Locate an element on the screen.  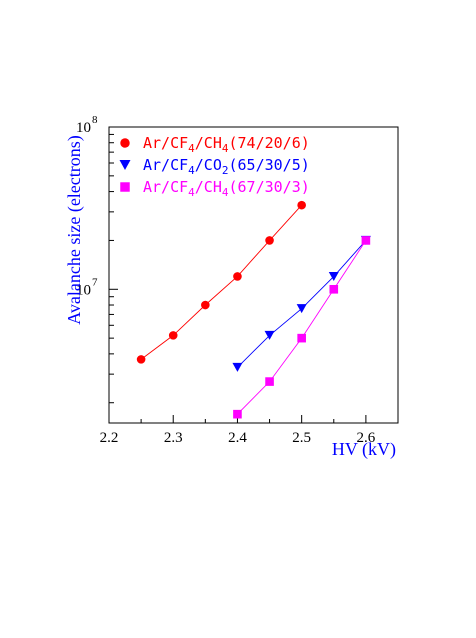
x-tick-label: 2.3 is located at coordinates (173, 438).